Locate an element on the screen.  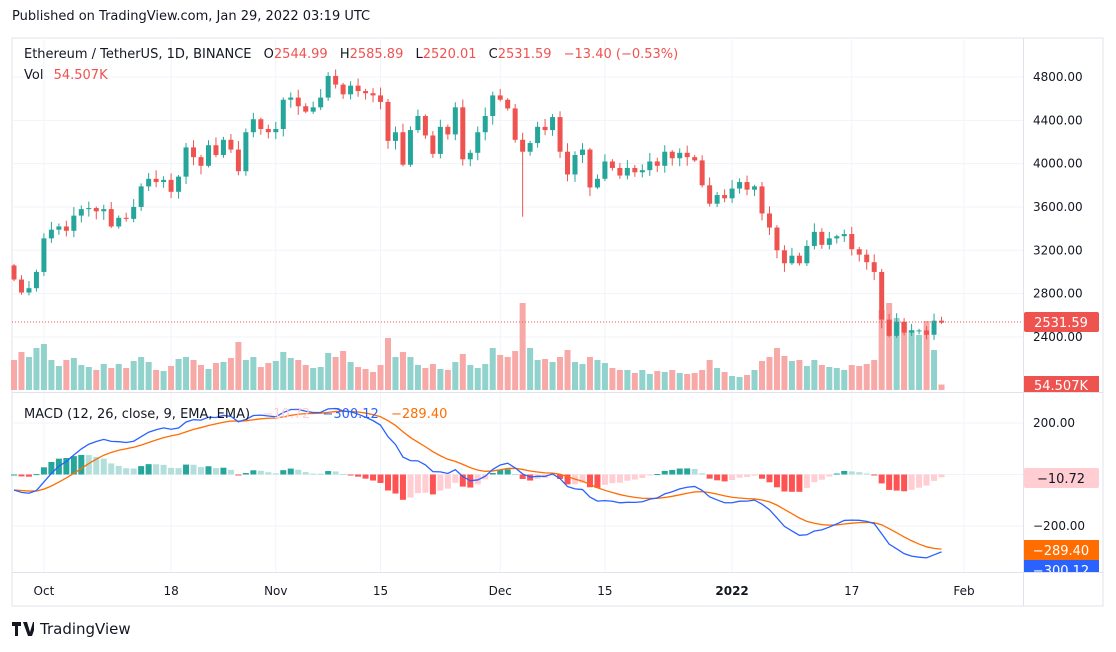
volume-bars is located at coordinates (478, 346).